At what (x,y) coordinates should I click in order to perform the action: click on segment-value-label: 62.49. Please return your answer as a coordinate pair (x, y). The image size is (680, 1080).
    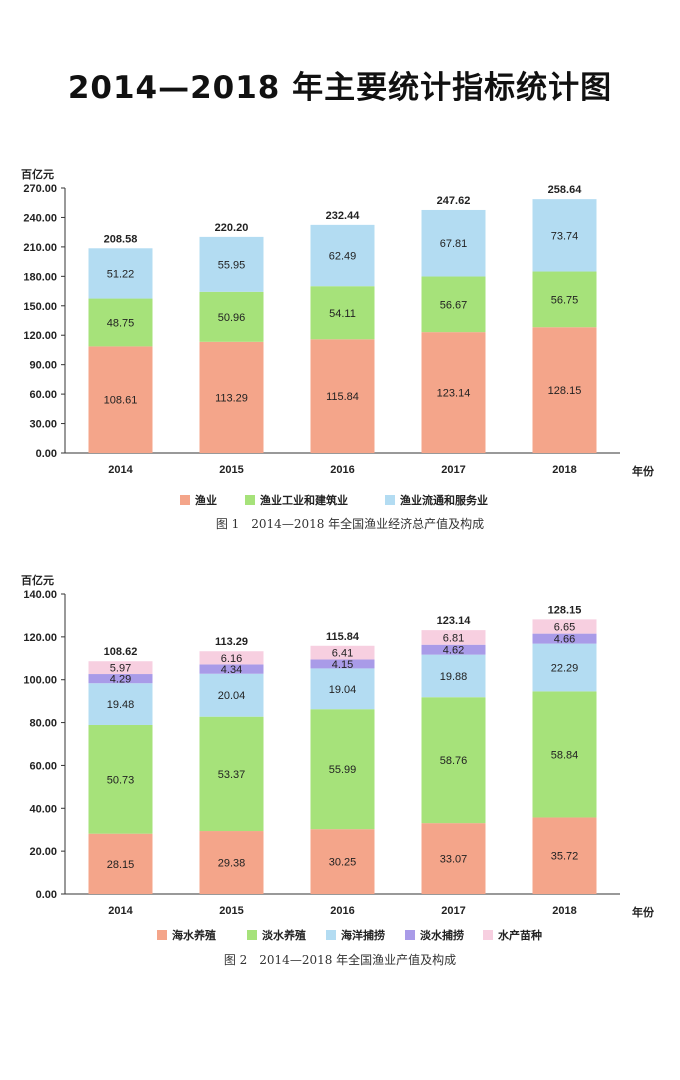
    Looking at the image, I should click on (343, 257).